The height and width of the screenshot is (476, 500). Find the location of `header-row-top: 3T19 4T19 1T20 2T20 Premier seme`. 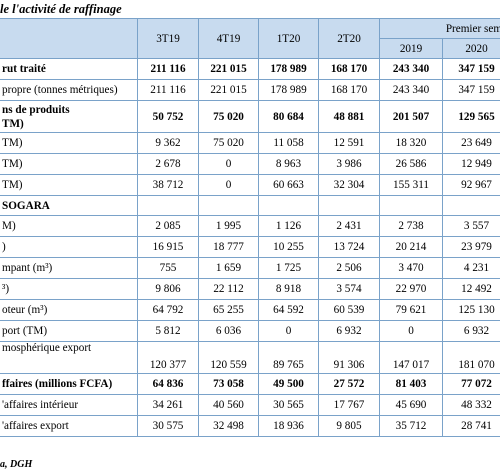

header-row-top: 3T19 4T19 1T20 2T20 Premier seme is located at coordinates (250, 38).